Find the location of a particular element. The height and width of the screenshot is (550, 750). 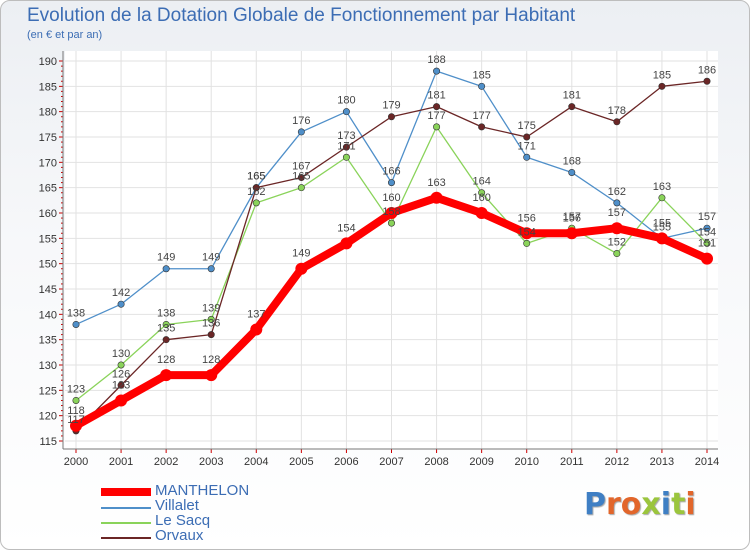

y-tick-label: 120 is located at coordinates (48, 417).